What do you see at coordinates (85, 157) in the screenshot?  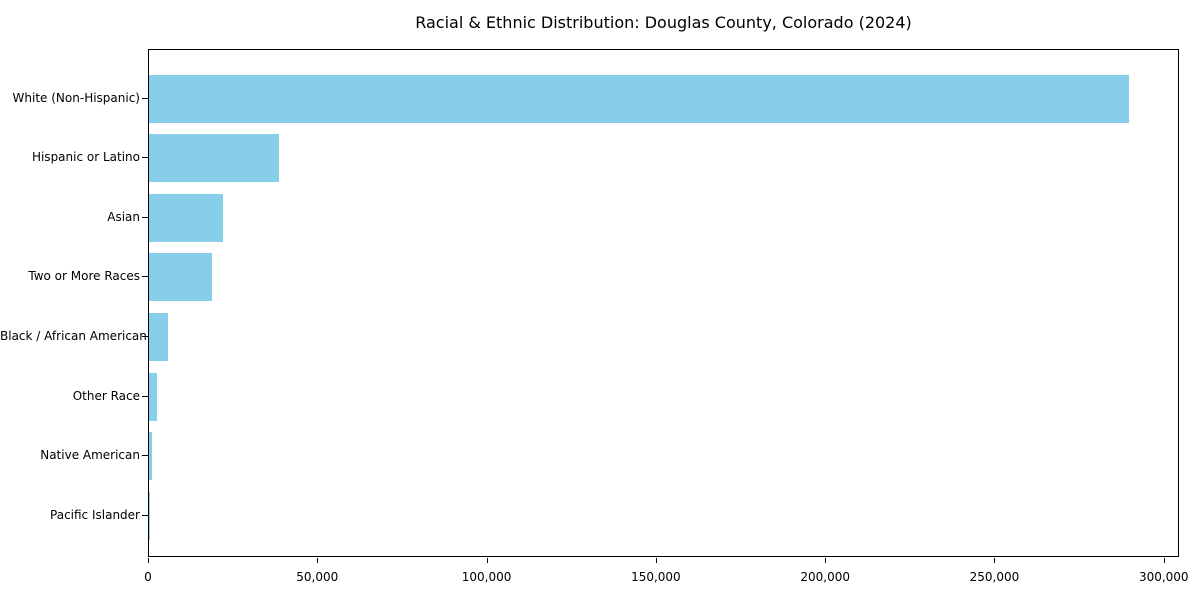 I see `y-tick-label-hispanic-or-latino: Hispanic or Latino` at bounding box center [85, 157].